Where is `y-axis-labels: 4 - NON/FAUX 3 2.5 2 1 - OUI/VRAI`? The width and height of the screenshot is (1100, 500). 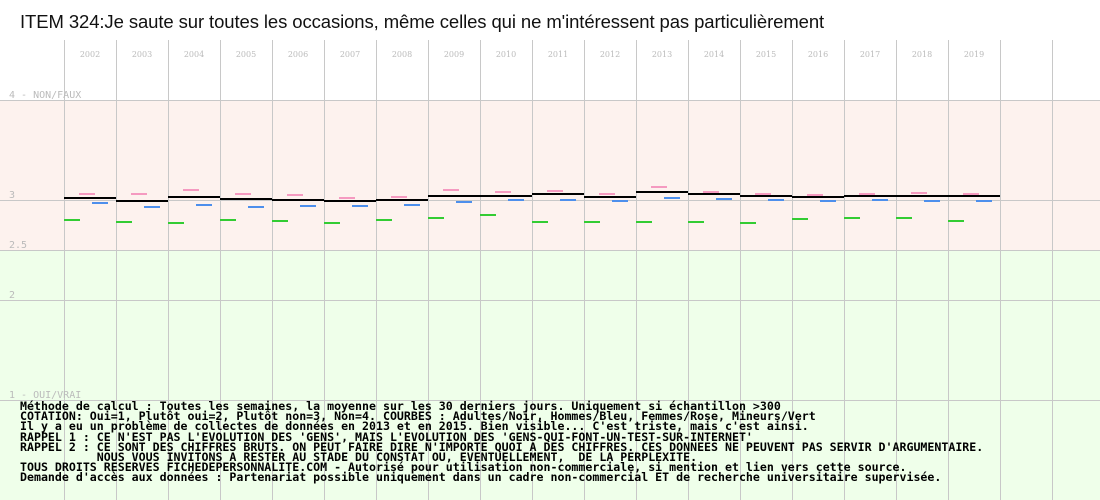
y-axis-labels: 4 - NON/FAUX 3 2.5 2 1 - OUI/VRAI is located at coordinates (45, 245).